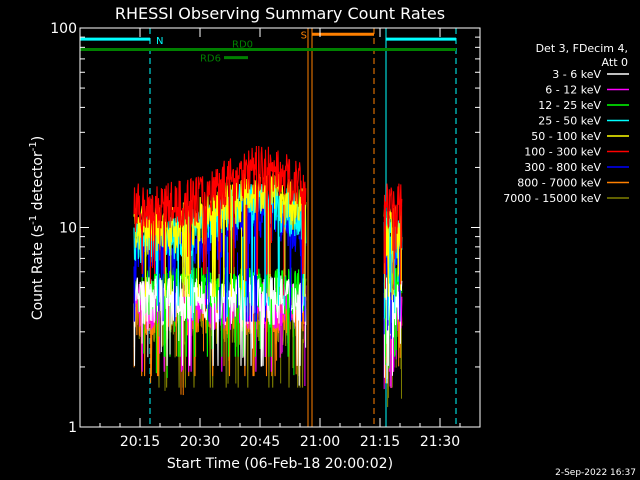  Describe the element at coordinates (33, 220) in the screenshot. I see `y-axis-label-sup-1: -1` at that location.